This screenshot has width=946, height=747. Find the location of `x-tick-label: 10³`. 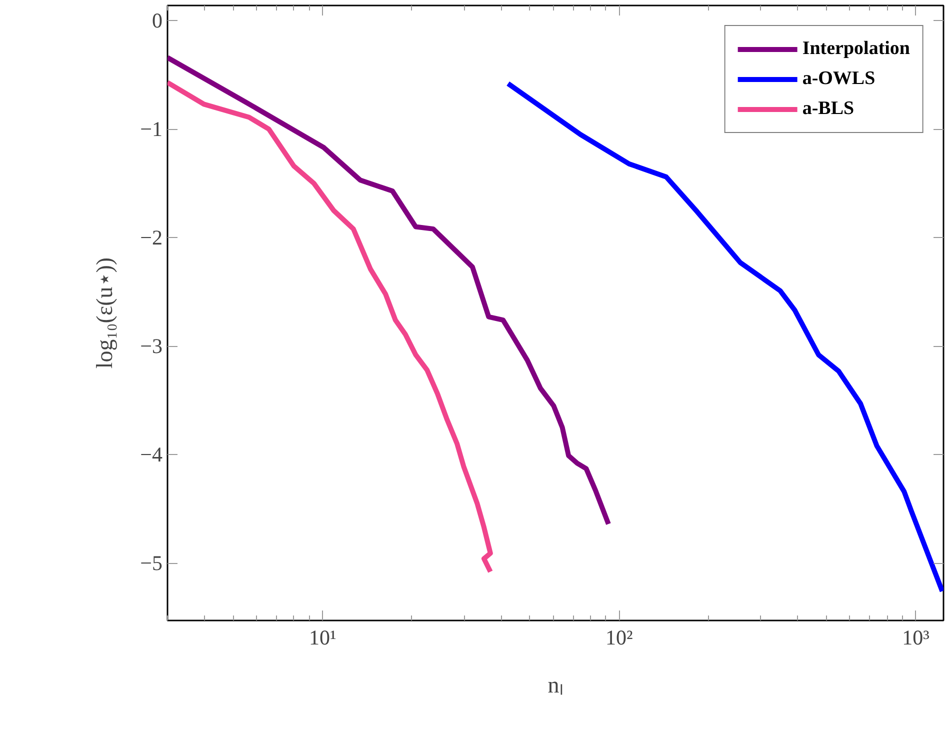

x-tick-label: 10³ is located at coordinates (916, 638).